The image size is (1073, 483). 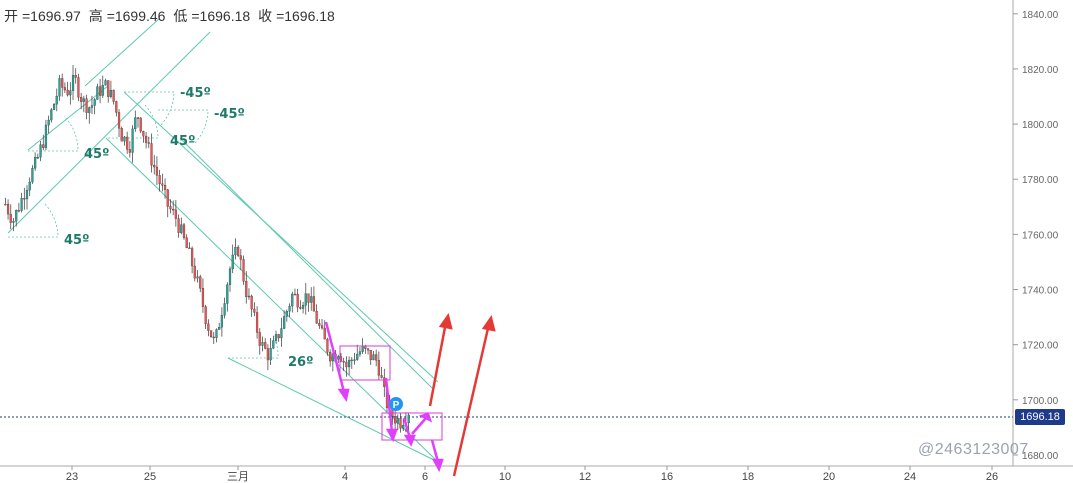 I want to click on position-marker: P, so click(x=396, y=404).